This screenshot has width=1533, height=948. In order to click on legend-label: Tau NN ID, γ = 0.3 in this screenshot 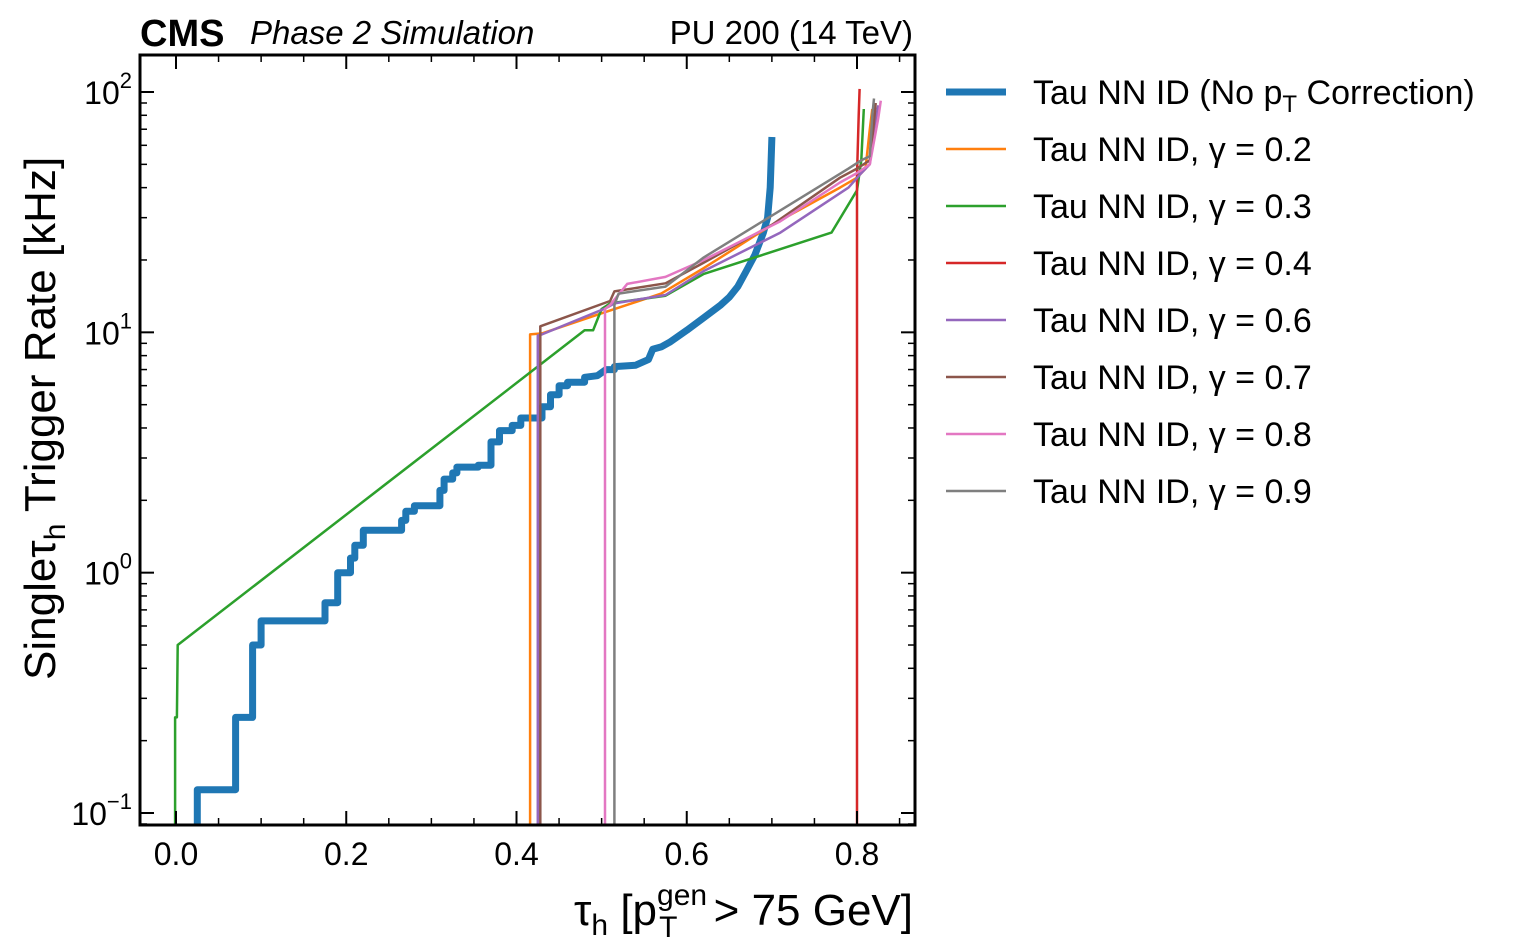, I will do `click(1172, 207)`.